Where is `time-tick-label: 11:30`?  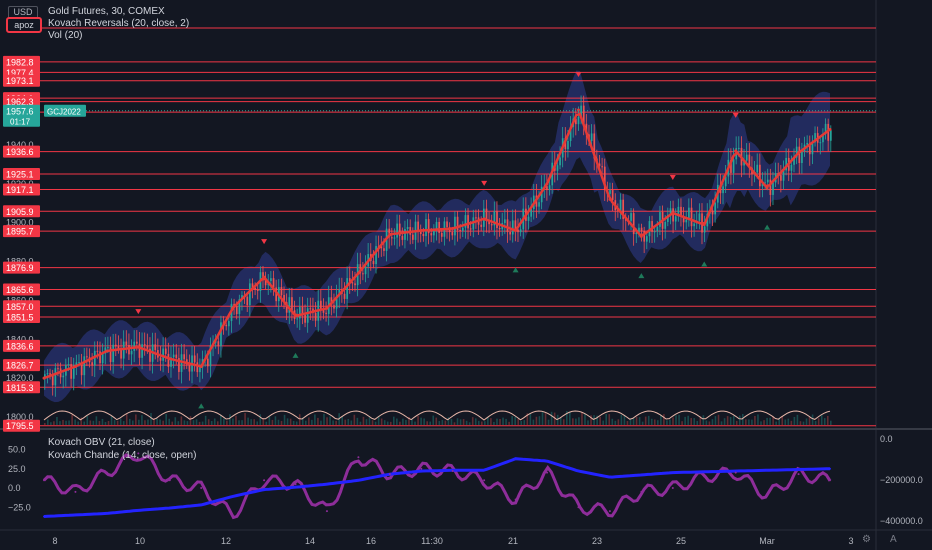
time-tick-label: 11:30 is located at coordinates (432, 541).